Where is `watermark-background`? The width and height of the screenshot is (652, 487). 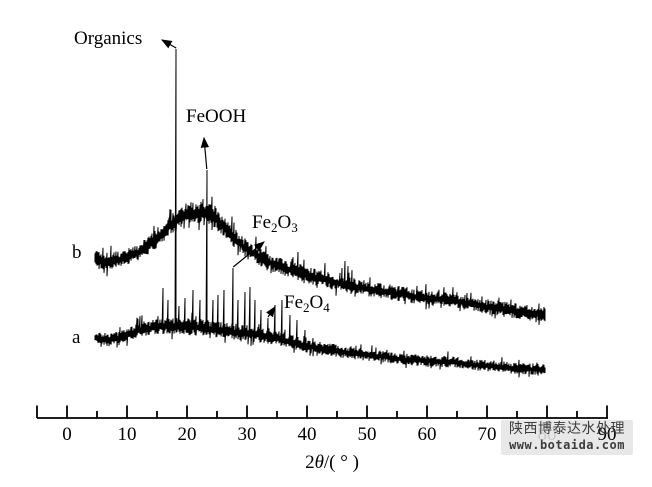 watermark-background is located at coordinates (567, 437).